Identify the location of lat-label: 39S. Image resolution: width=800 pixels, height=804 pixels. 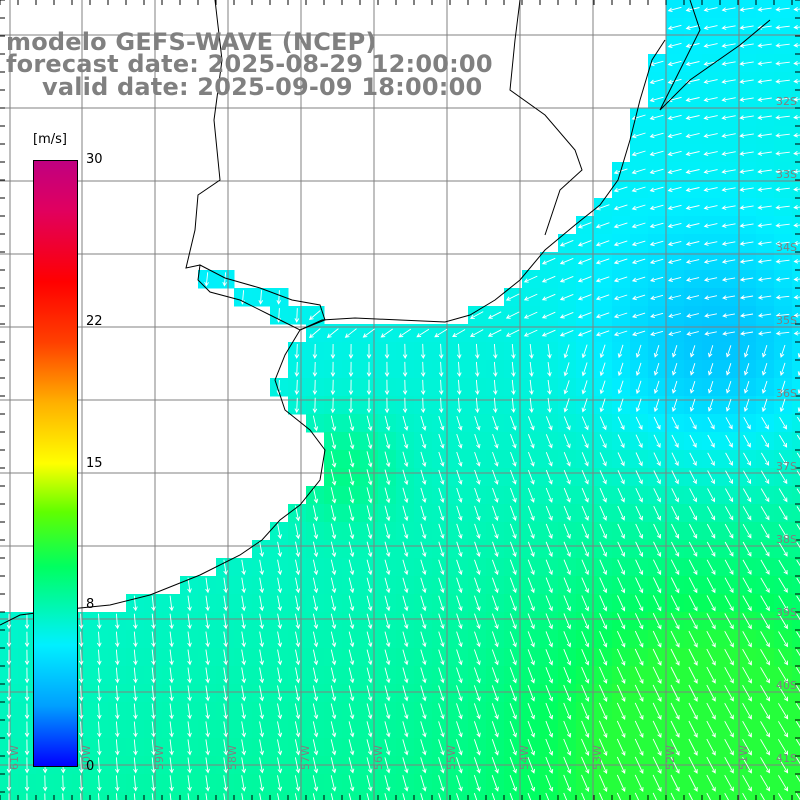
(786, 612).